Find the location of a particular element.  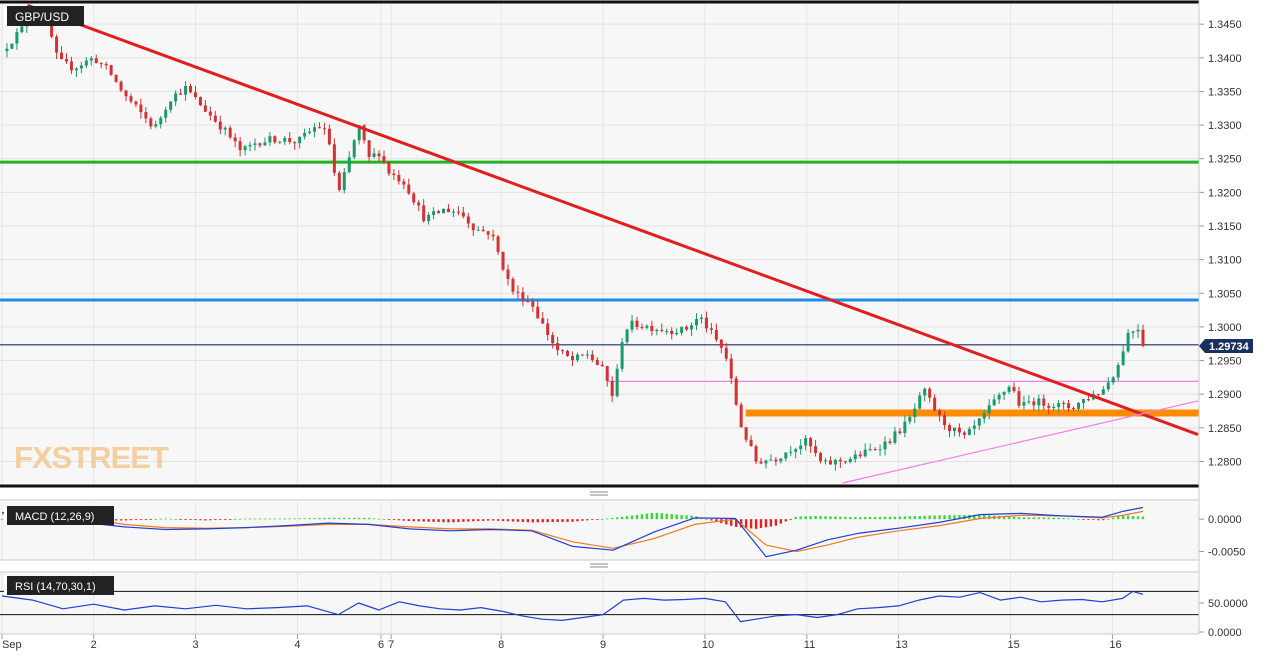

x-tick-label-9: 11 is located at coordinates (809, 645).